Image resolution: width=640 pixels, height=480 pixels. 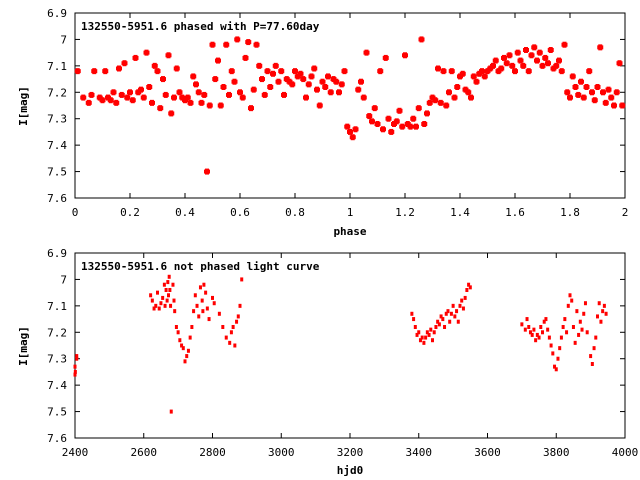 I want to click on x-tick-label: 4000, so click(x=625, y=452).